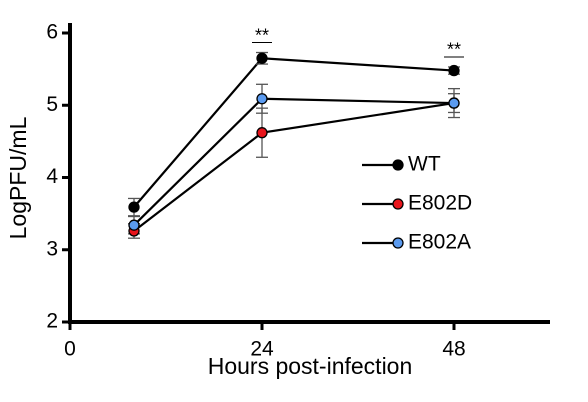 The height and width of the screenshot is (402, 588). Describe the element at coordinates (18, 177) in the screenshot. I see `y-axis-label: LogPFU/mL` at that location.